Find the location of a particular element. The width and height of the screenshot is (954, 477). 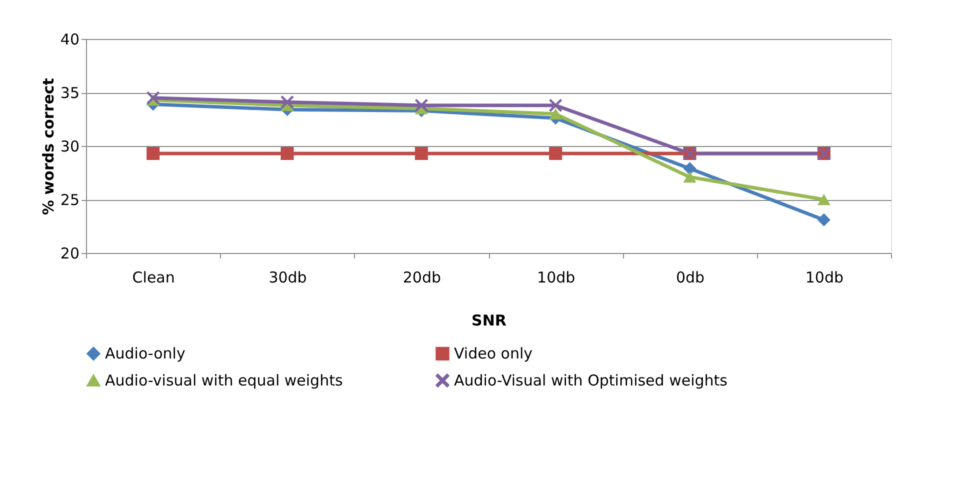

y-tick-label: 30 is located at coordinates (70, 147).